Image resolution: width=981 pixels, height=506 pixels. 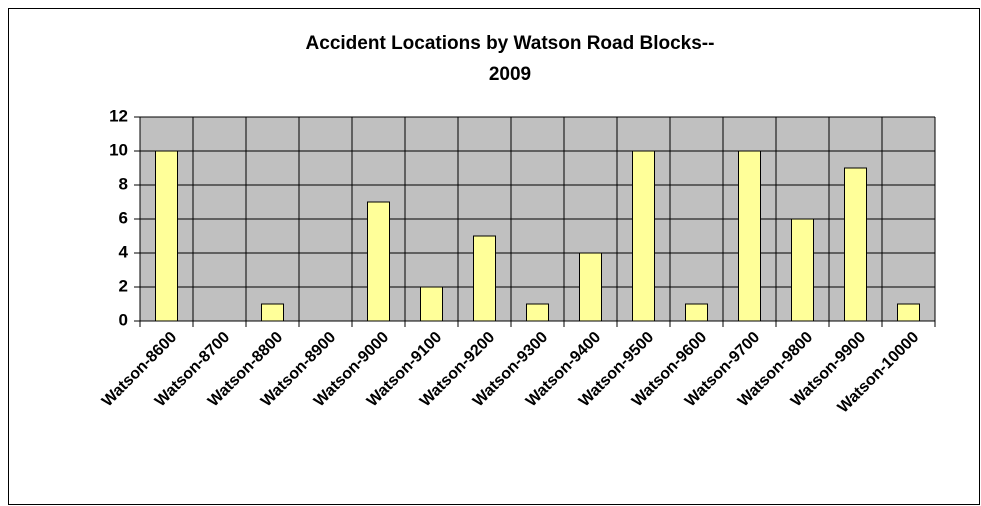 I want to click on chart-title: 2009, so click(x=510, y=74).